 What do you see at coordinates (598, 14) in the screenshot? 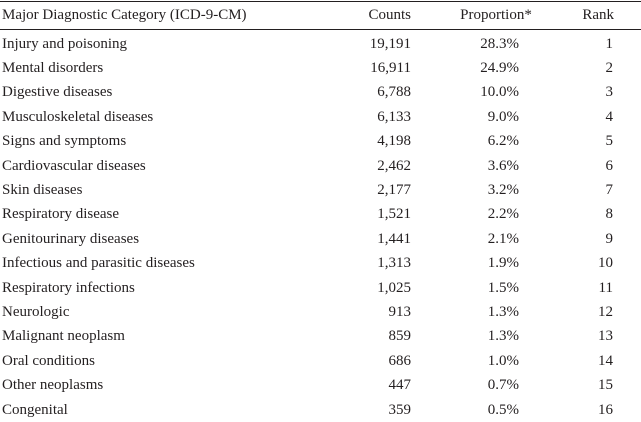
I see `header-rank: Rank` at bounding box center [598, 14].